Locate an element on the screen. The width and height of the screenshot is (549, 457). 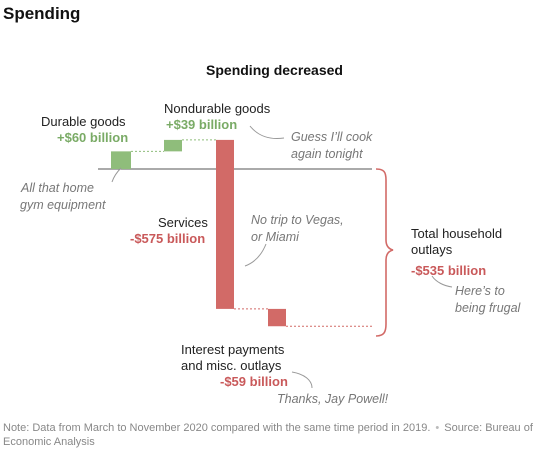
annotation-gym-line1: All that home is located at coordinates (57, 188).